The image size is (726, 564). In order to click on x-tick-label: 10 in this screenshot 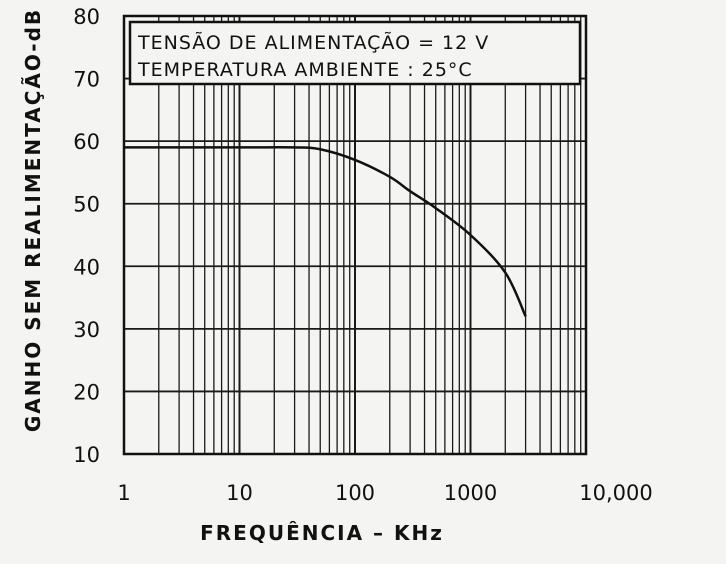, I will do `click(239, 493)`.